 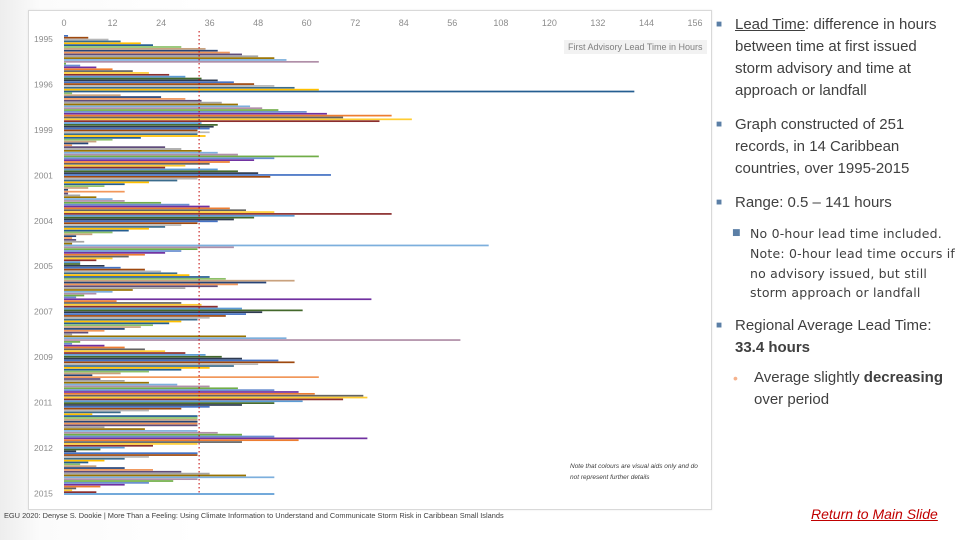 What do you see at coordinates (43, 221) in the screenshot?
I see `year-label: 2004` at bounding box center [43, 221].